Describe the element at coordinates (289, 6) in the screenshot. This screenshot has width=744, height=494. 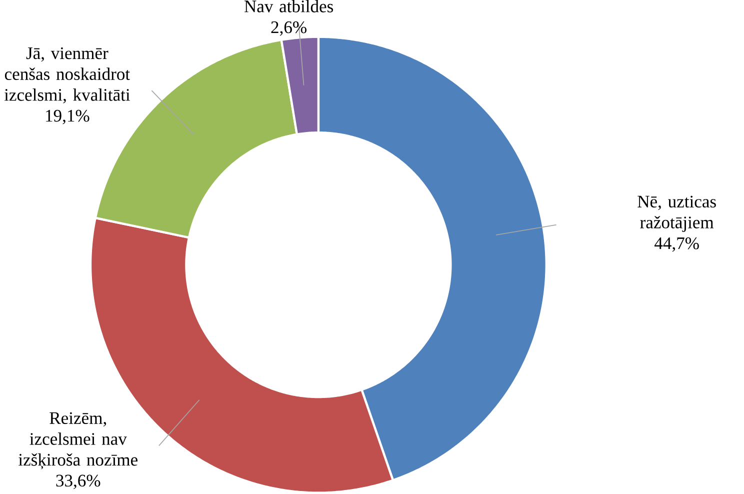
I see `slice-label: Nav atbildes` at that location.